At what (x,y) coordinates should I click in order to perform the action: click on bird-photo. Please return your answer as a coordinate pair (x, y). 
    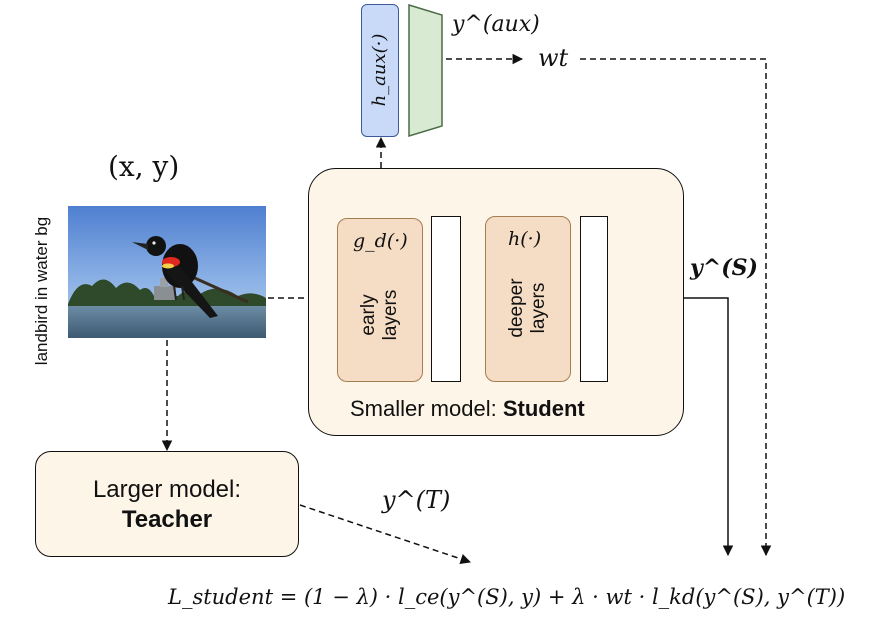
    Looking at the image, I should click on (167, 272).